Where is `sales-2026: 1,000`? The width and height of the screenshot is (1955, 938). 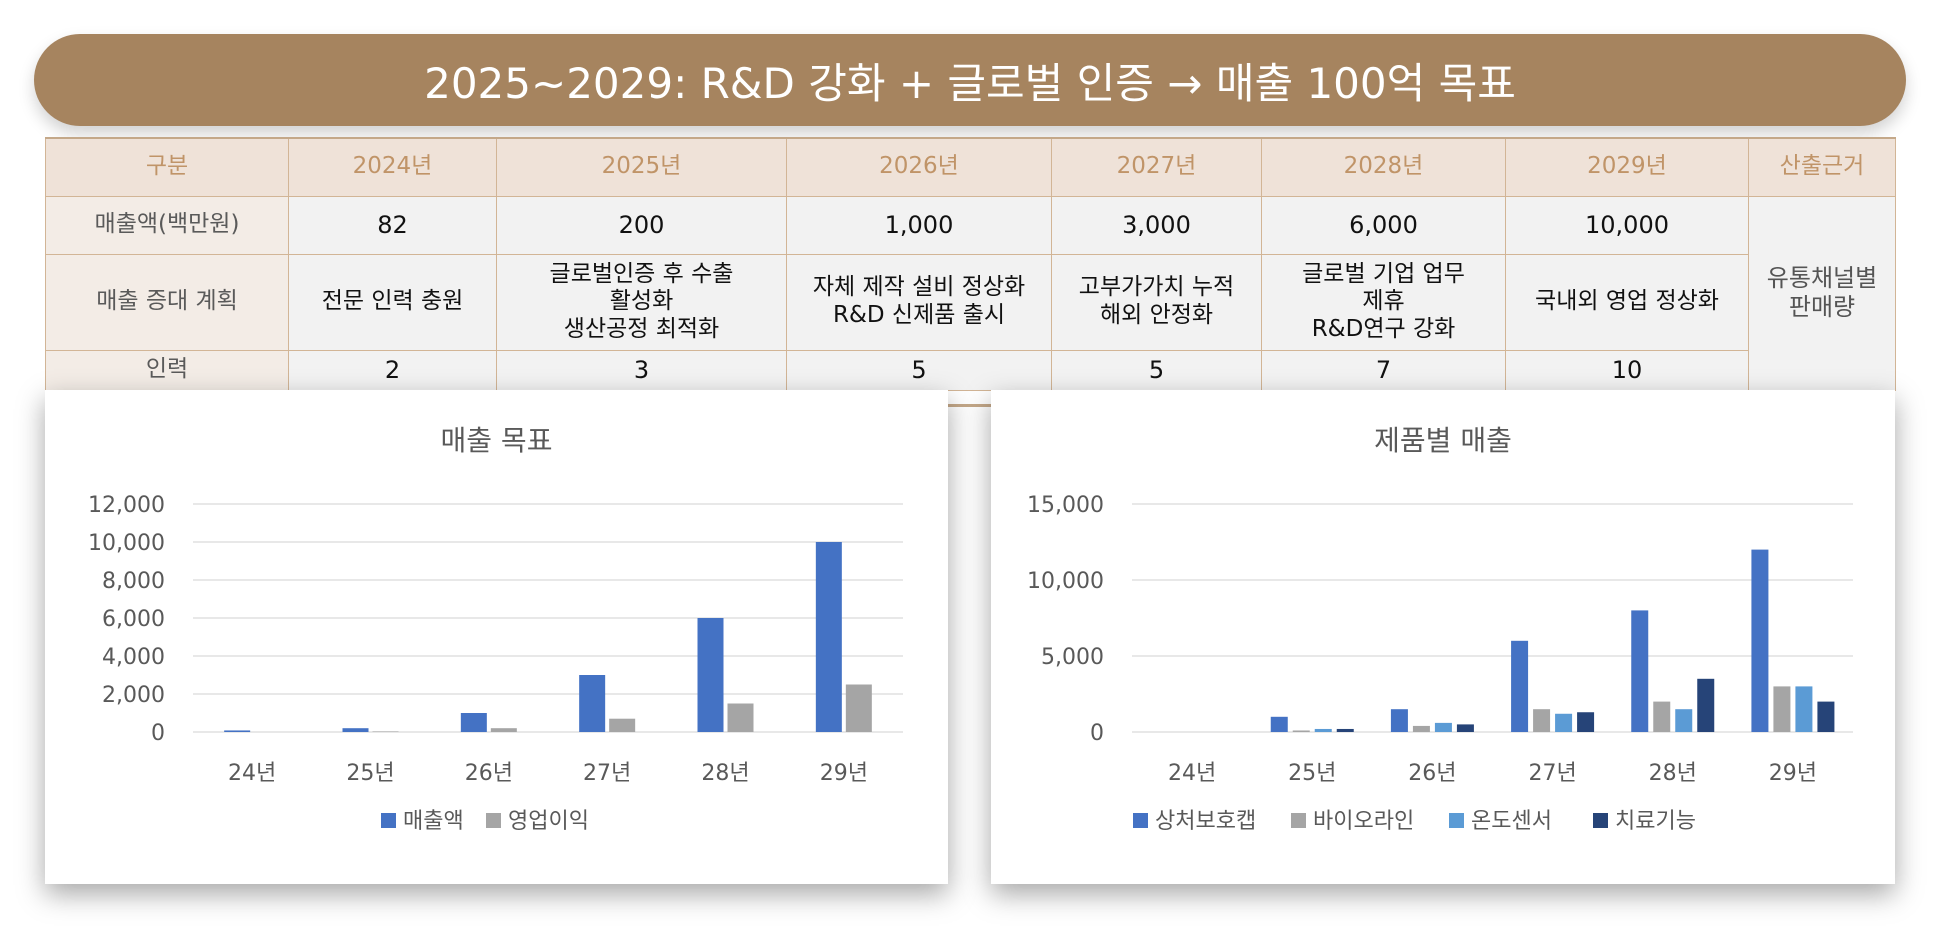
sales-2026: 1,000 is located at coordinates (919, 225).